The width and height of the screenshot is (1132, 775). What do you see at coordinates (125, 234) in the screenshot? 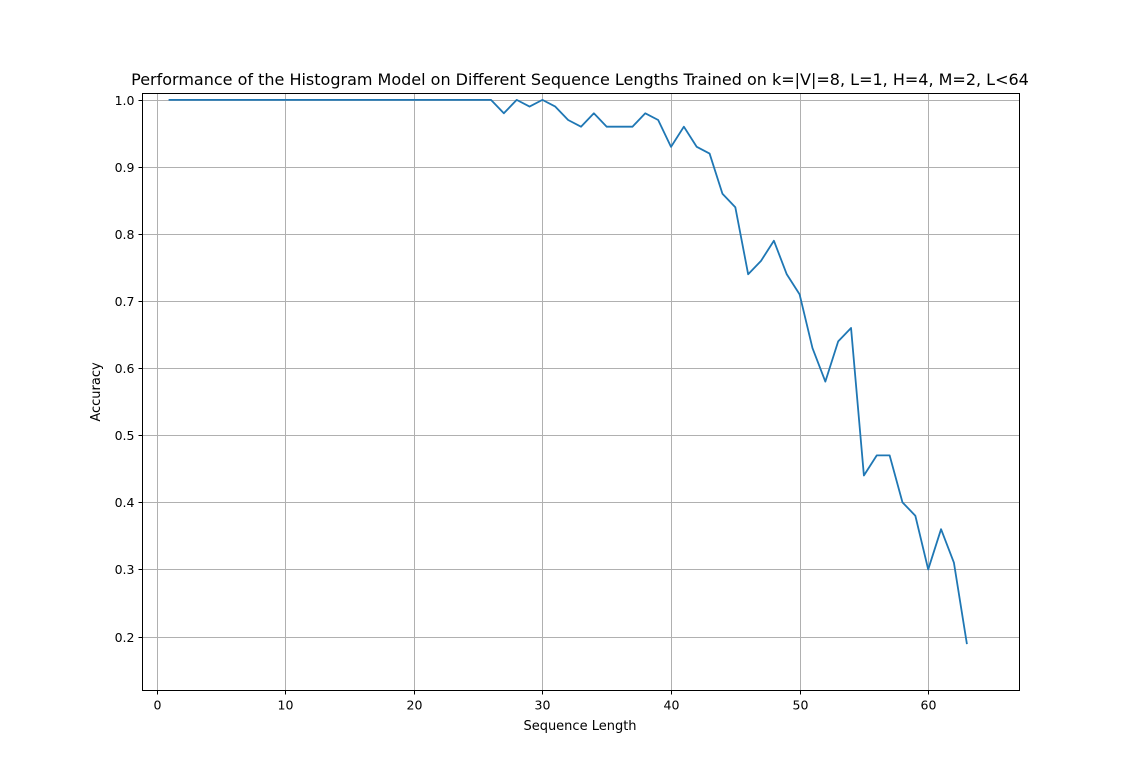
I see `y-tick-label: 0.8` at bounding box center [125, 234].